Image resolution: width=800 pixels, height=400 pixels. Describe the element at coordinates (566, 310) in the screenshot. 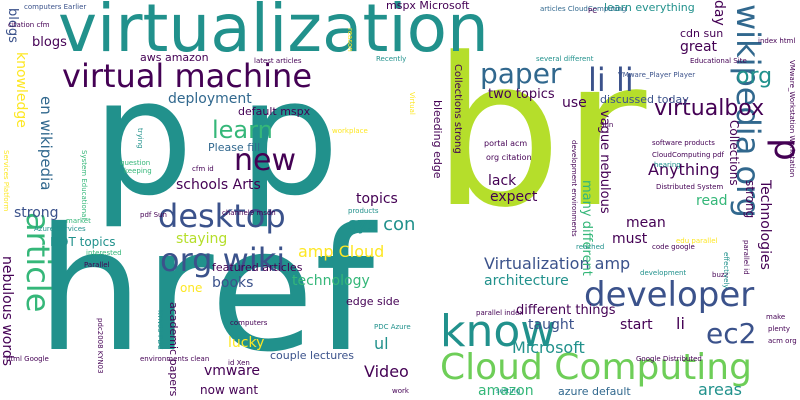

I see `word: different things` at that location.